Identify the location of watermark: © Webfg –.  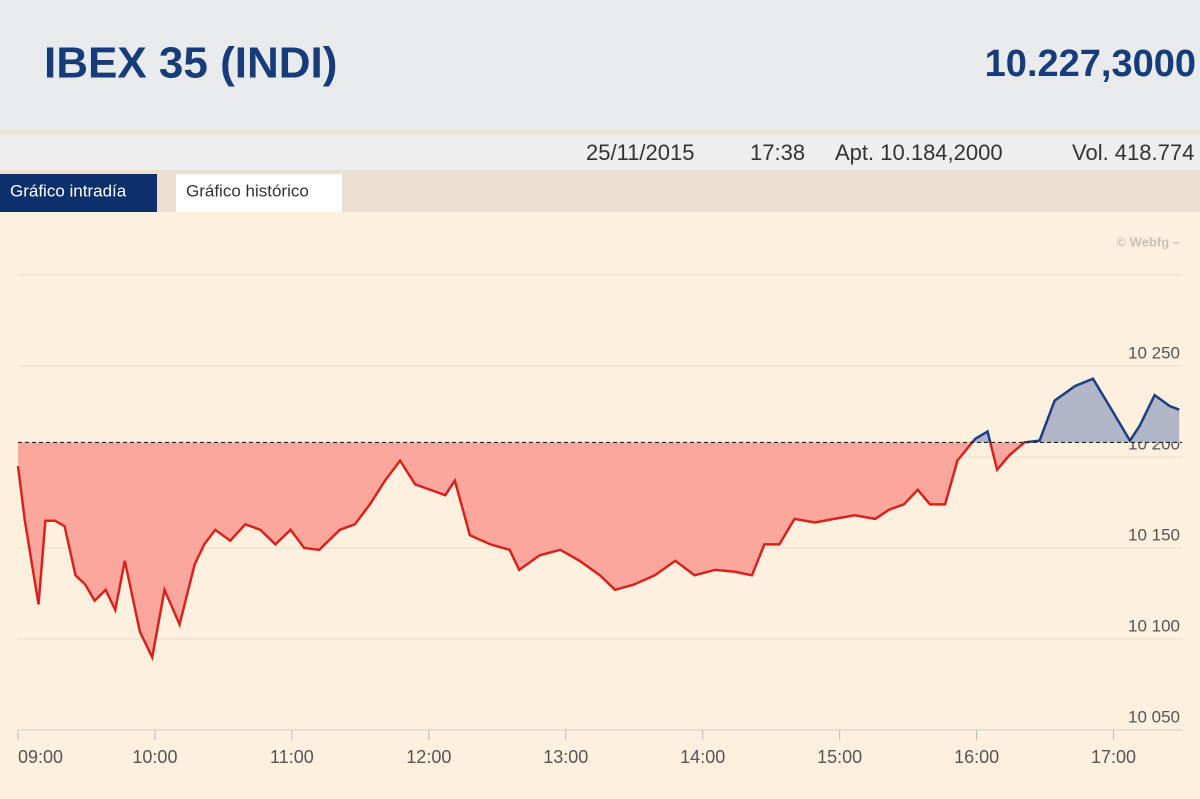
(1148, 241).